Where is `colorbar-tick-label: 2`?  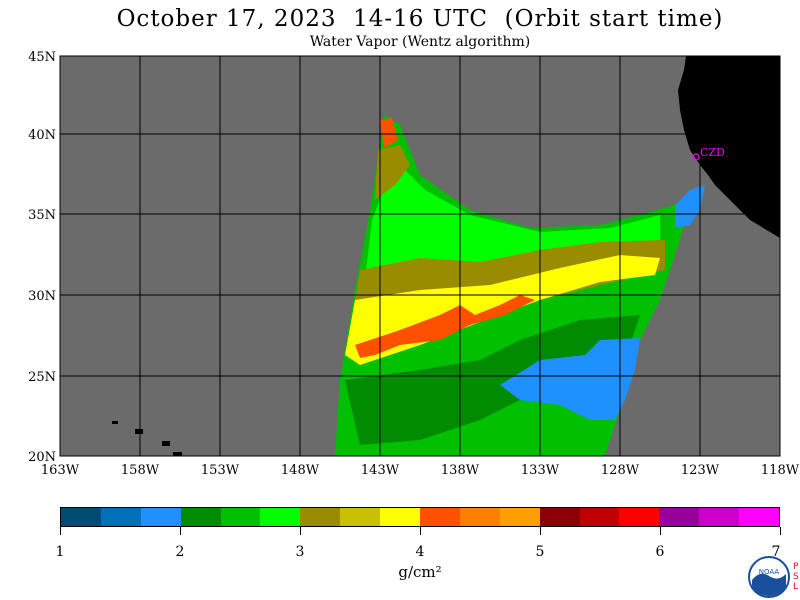 colorbar-tick-label: 2 is located at coordinates (180, 552).